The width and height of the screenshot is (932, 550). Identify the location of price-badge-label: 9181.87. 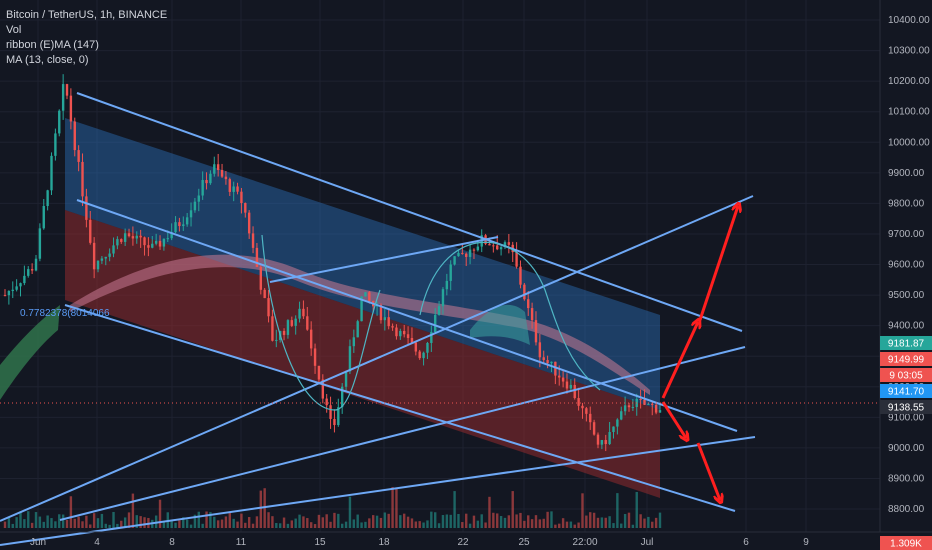
(906, 344).